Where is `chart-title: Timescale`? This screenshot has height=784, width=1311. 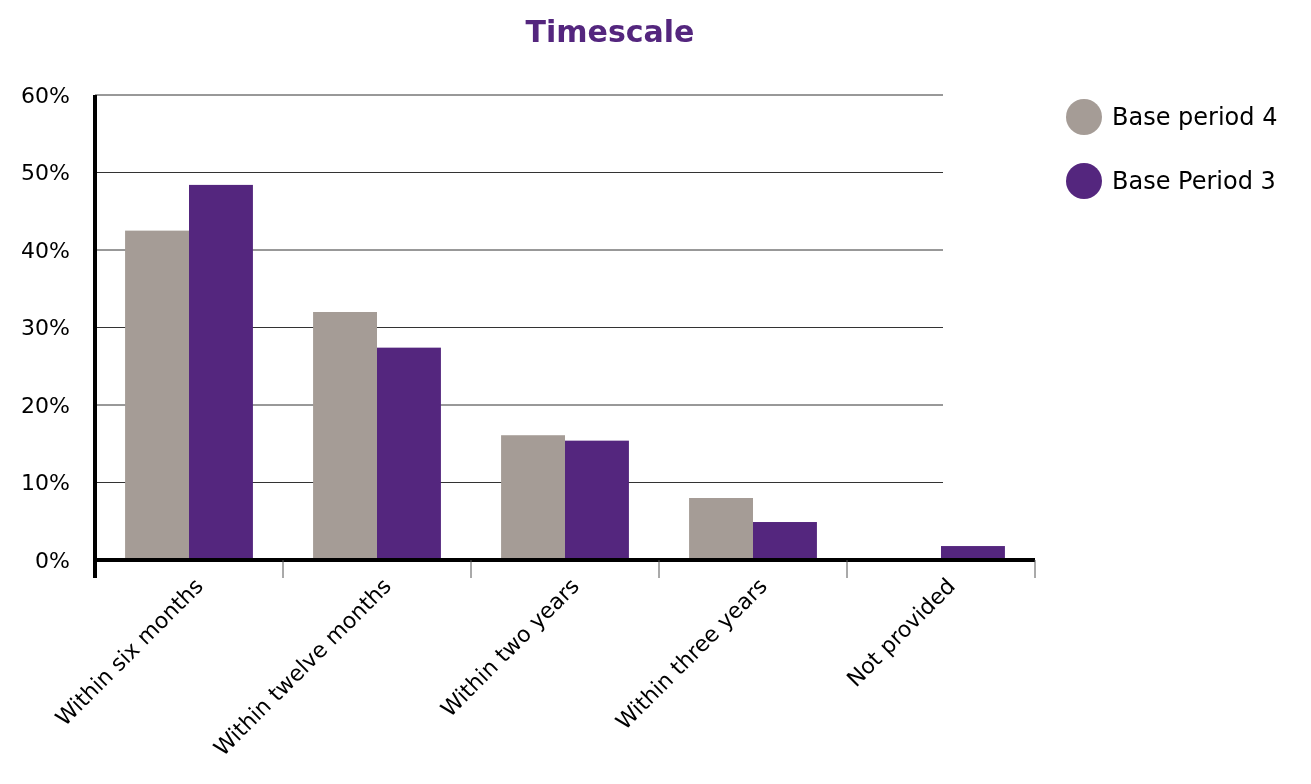 chart-title: Timescale is located at coordinates (610, 31).